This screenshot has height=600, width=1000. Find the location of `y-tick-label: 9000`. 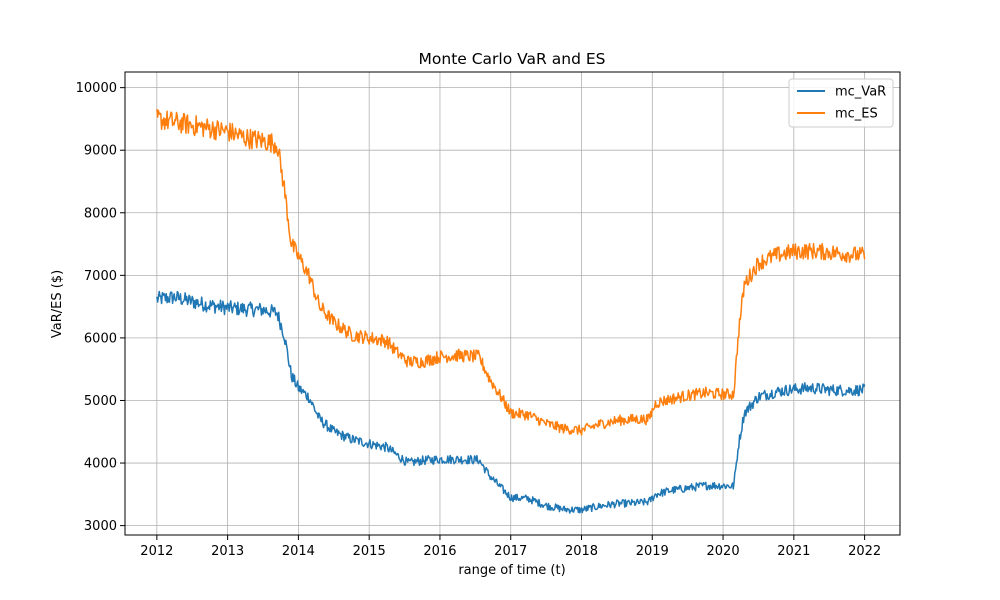

y-tick-label: 9000 is located at coordinates (100, 151).